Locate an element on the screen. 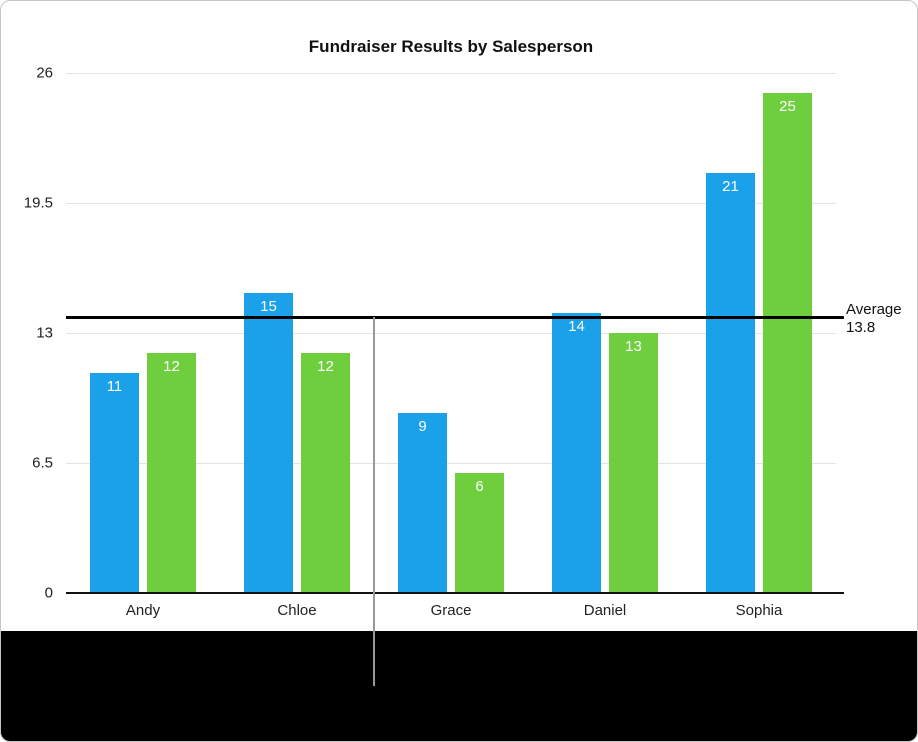  average-line-label: Average 13.8 is located at coordinates (874, 319).